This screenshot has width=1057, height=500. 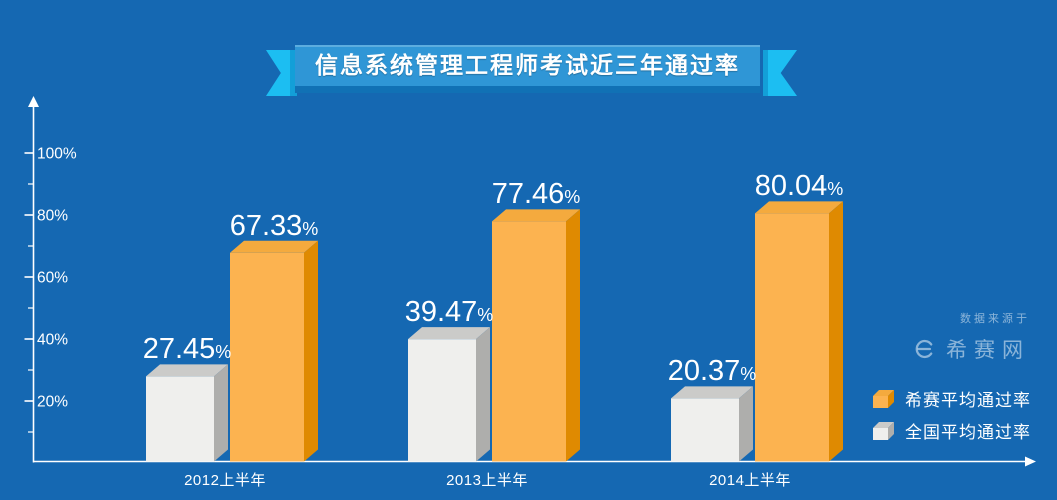 I want to click on legend-item-xisai: 希赛平均通过率, so click(x=952, y=398).